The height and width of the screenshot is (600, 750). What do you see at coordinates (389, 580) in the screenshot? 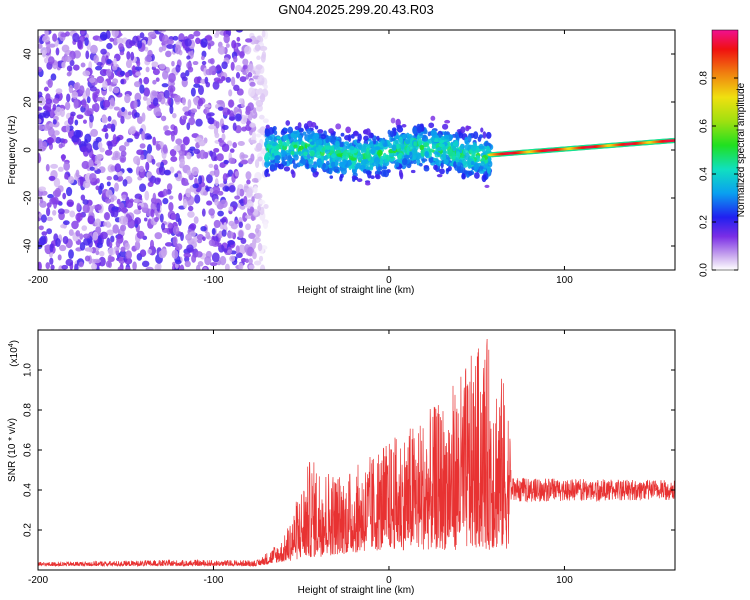
I see `x-tick-label: 0` at bounding box center [389, 580].